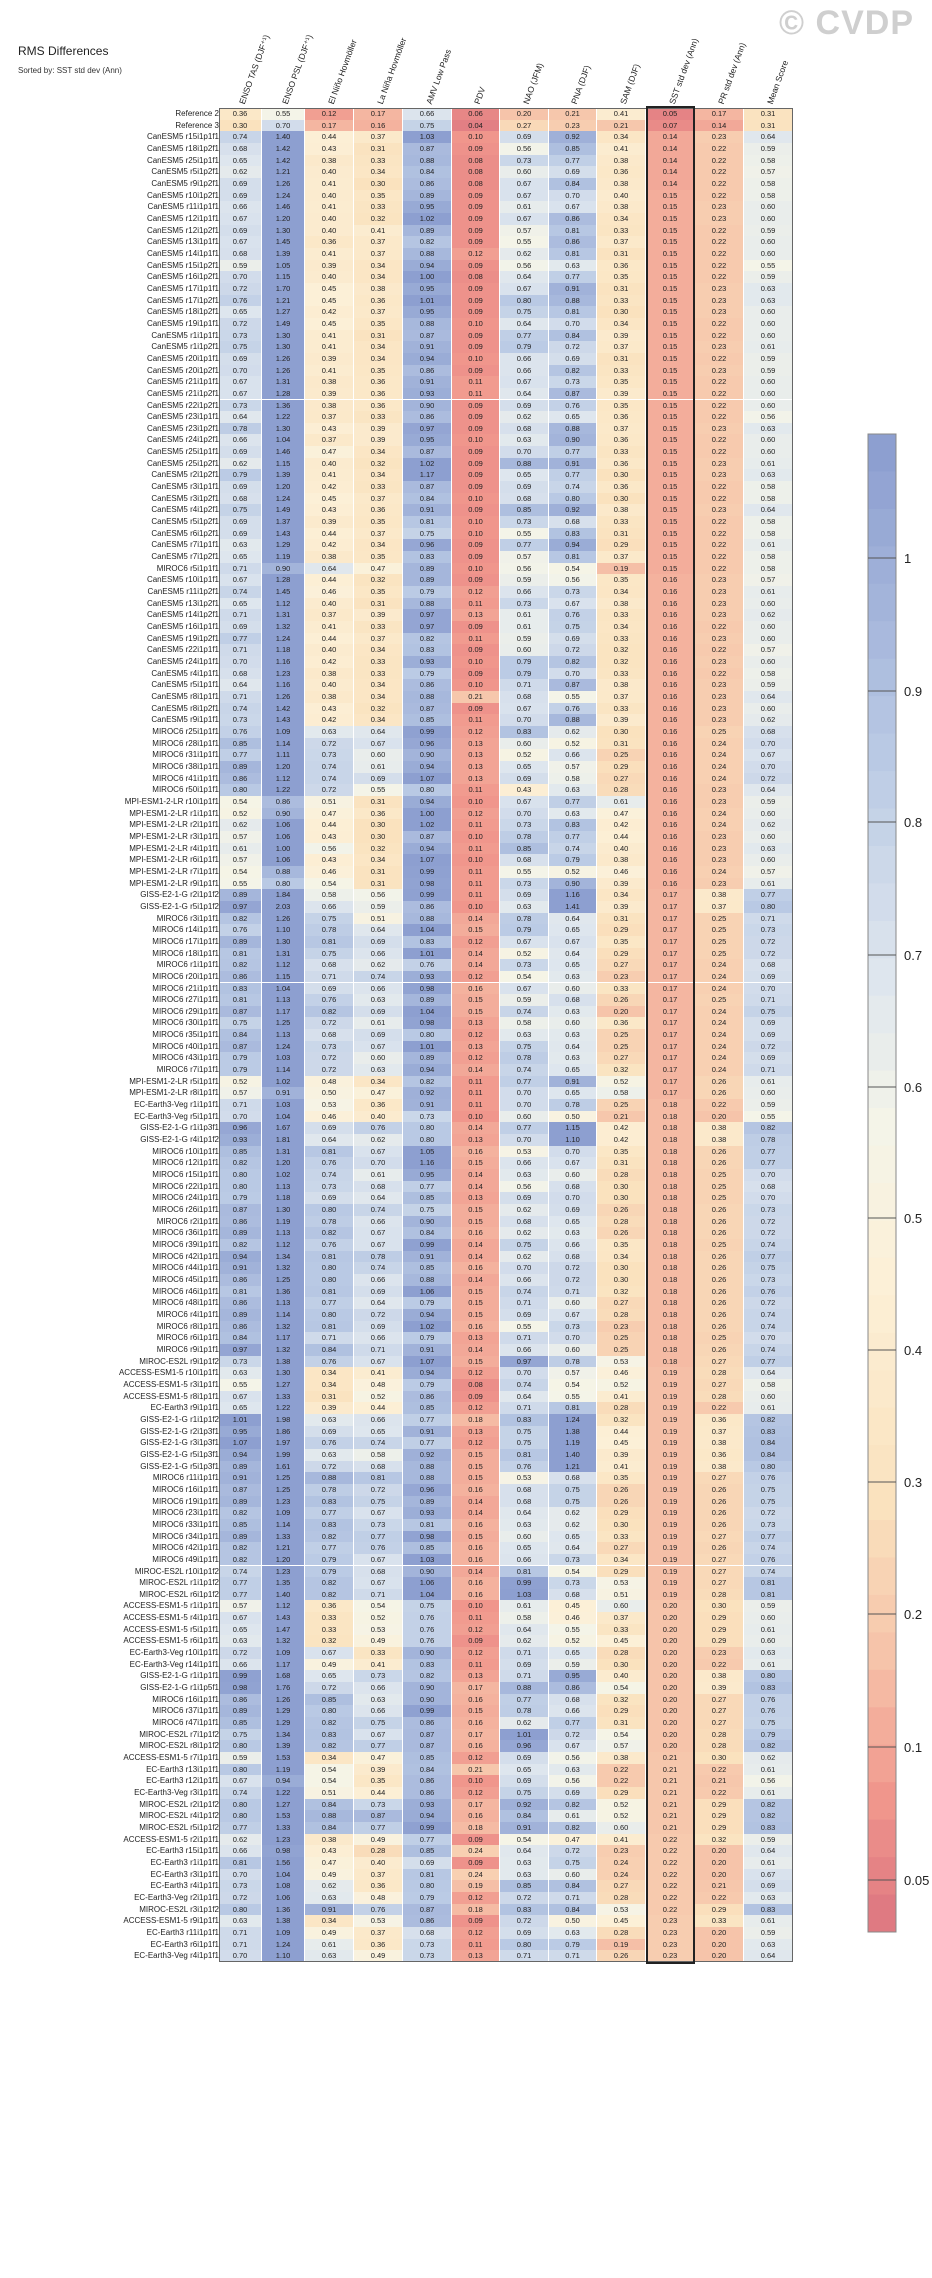 The height and width of the screenshot is (2278, 932). What do you see at coordinates (427, 615) in the screenshot?
I see `heatmap-cell: 0.97` at bounding box center [427, 615].